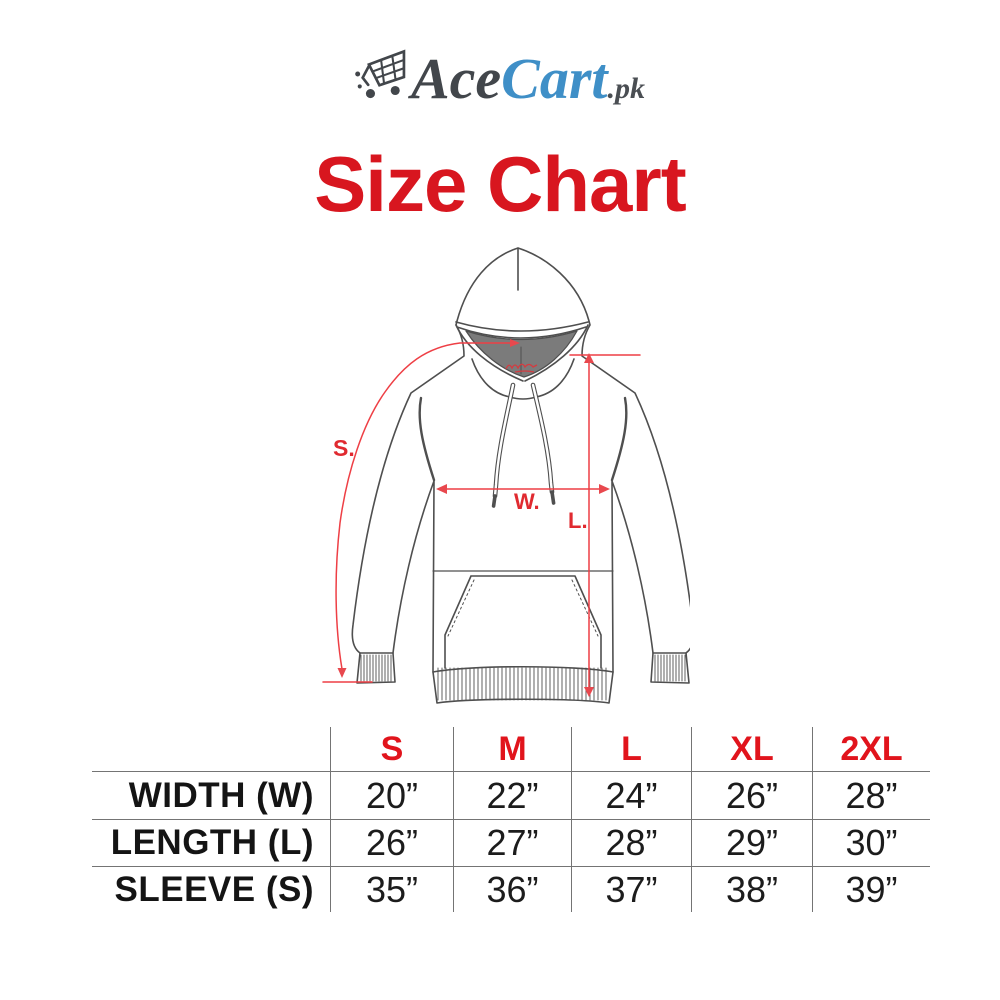  What do you see at coordinates (515, 343) in the screenshot?
I see `arrowhead-sleeve-top` at bounding box center [515, 343].